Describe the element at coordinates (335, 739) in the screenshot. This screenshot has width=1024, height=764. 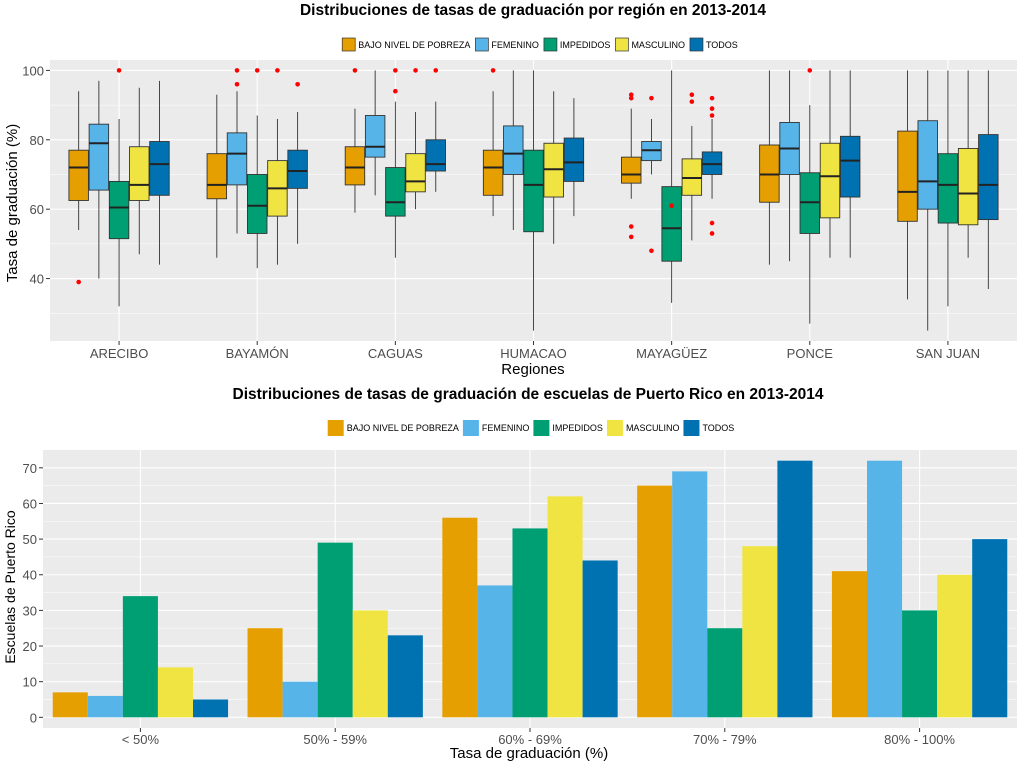
I see `x-tick-label: 50% - 59%` at that location.